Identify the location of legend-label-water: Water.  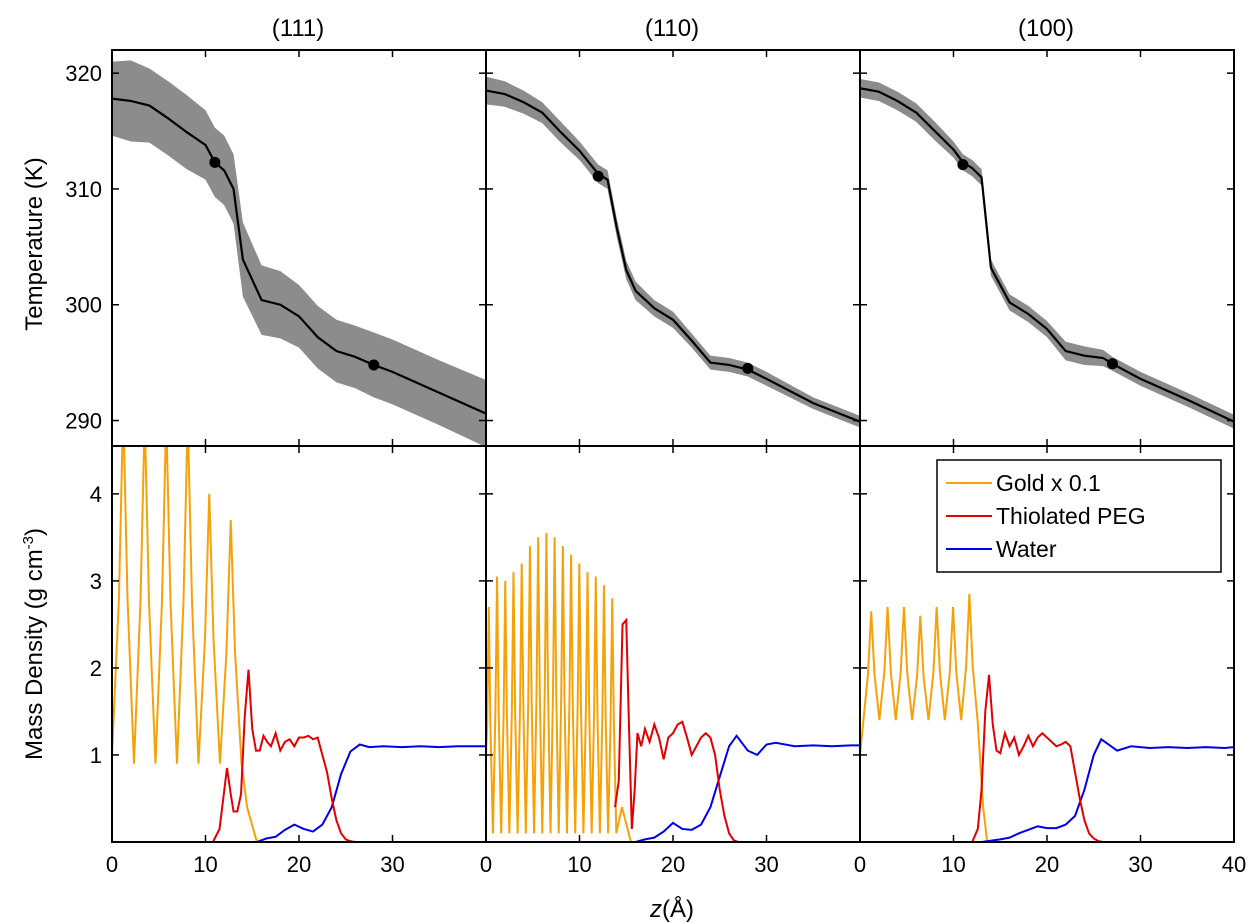
(1026, 549).